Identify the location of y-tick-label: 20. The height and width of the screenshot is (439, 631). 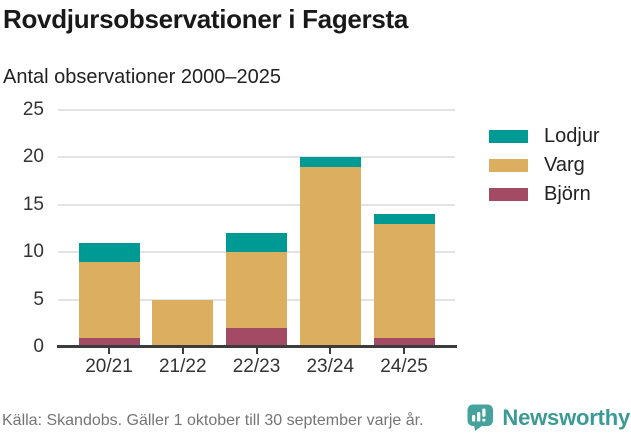
(33, 157).